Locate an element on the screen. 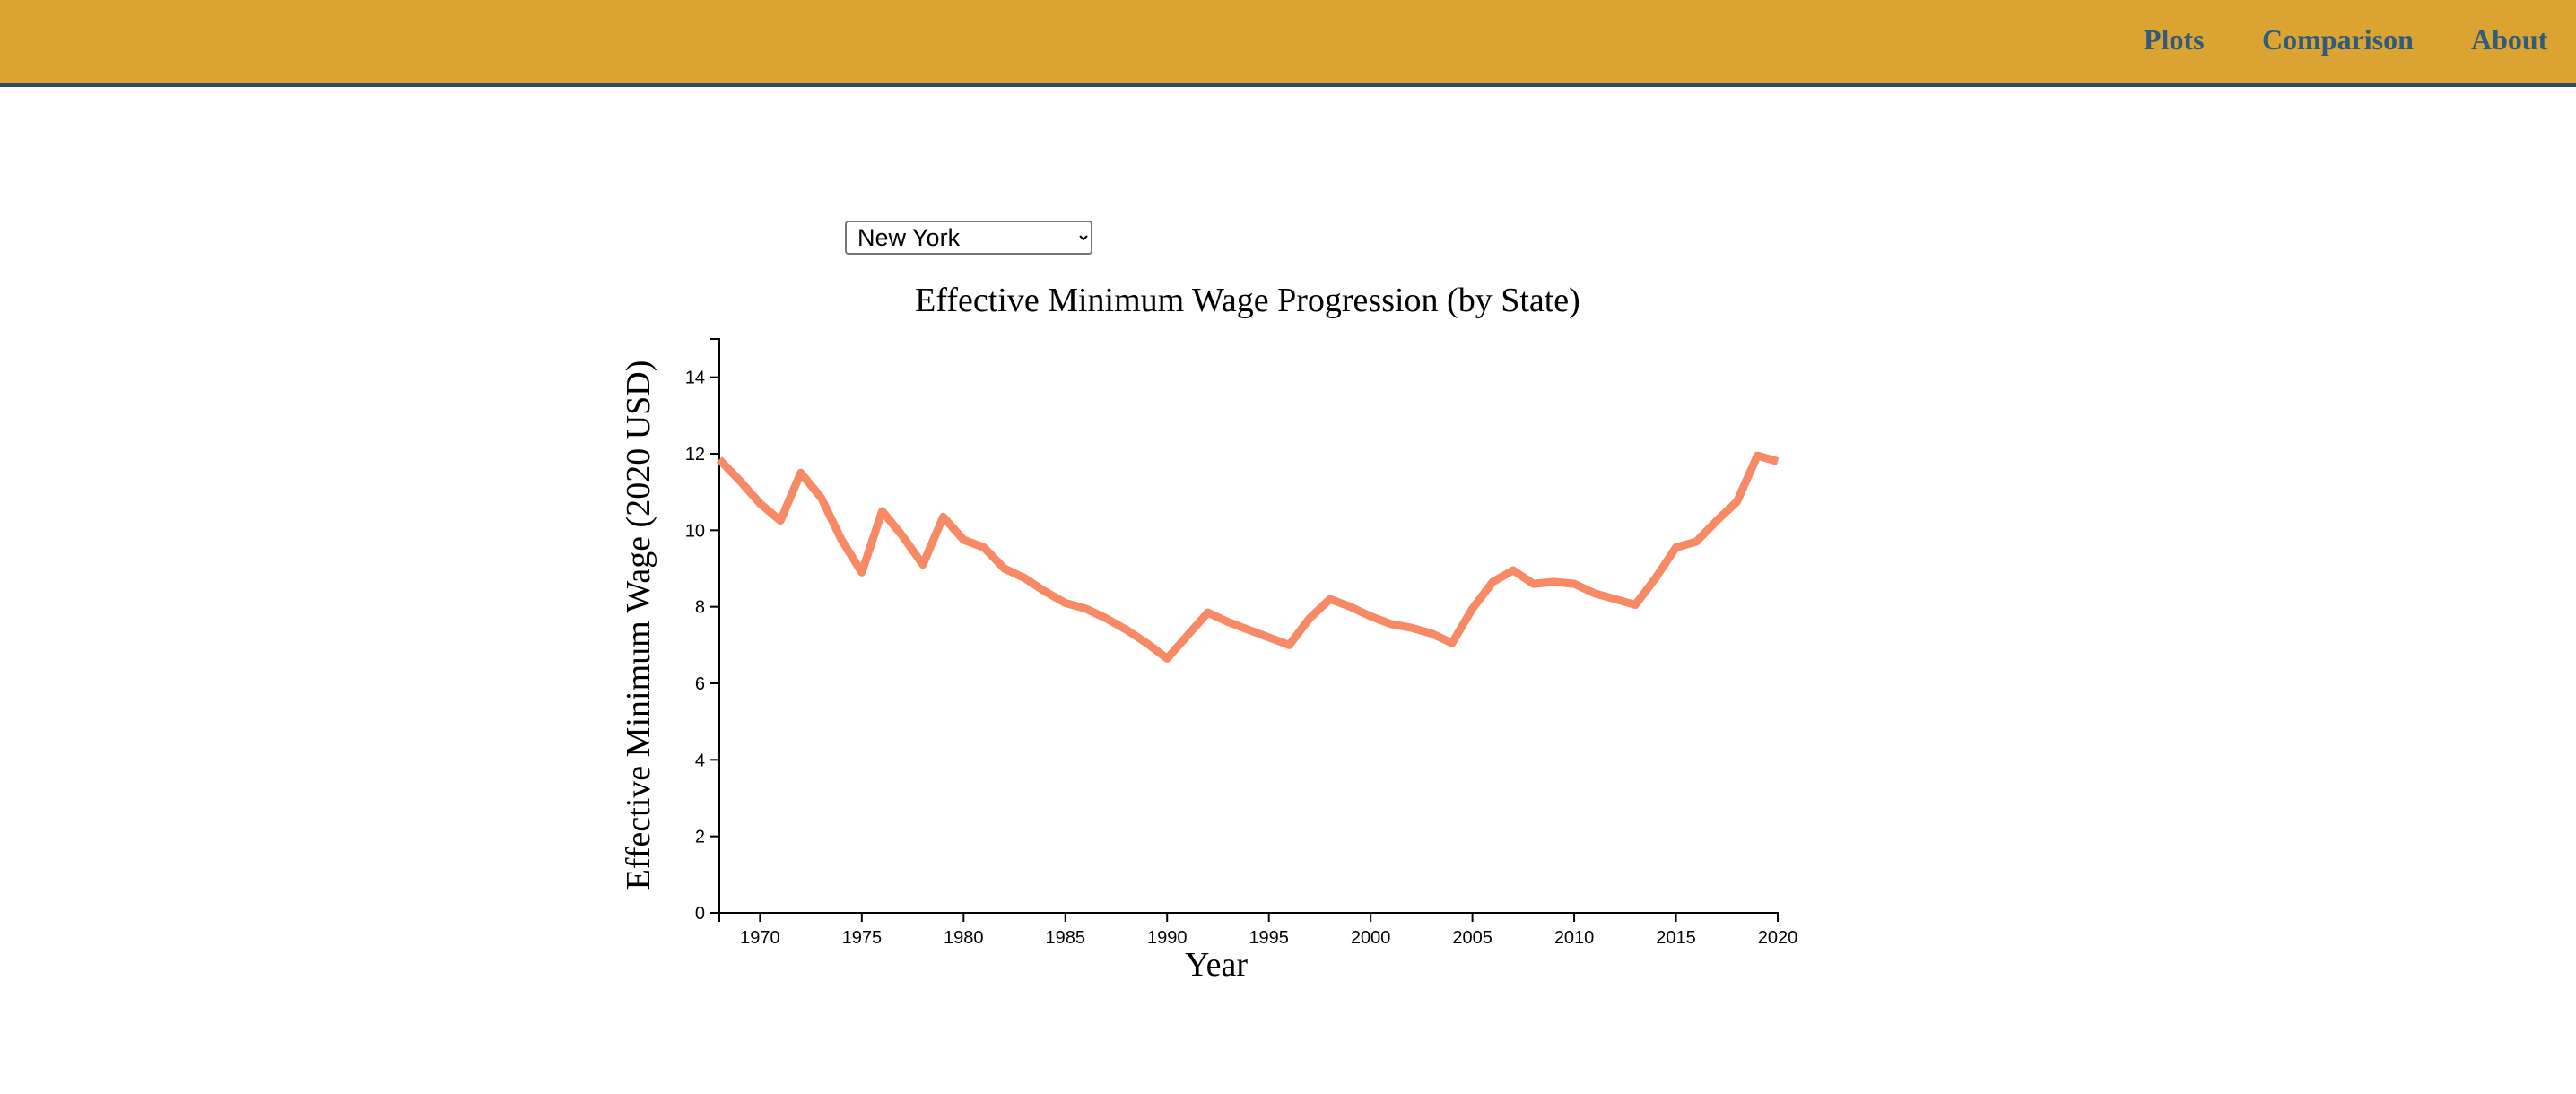 The width and height of the screenshot is (2576, 1094). x-tick-label: 1975 is located at coordinates (862, 938).